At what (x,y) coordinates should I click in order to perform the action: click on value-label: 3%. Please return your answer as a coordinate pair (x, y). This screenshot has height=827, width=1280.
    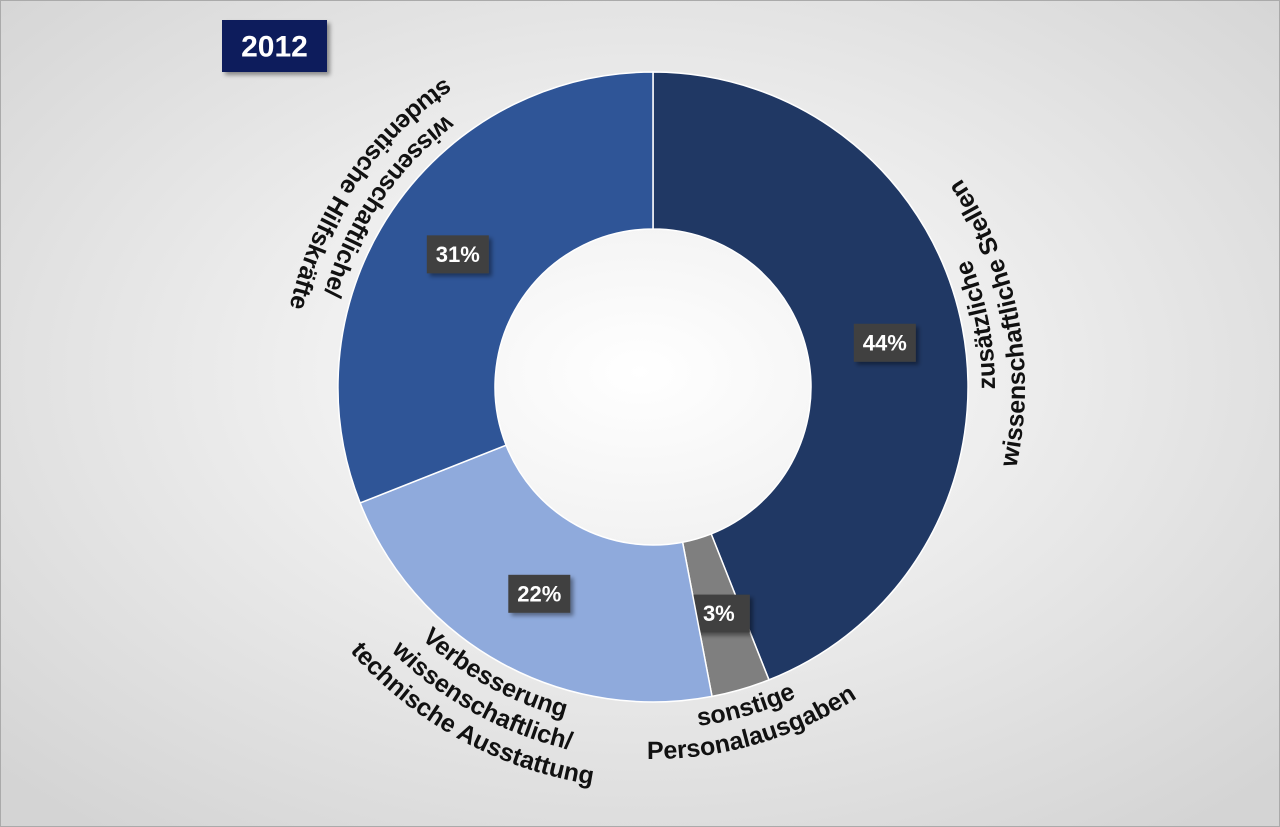
    Looking at the image, I should click on (719, 613).